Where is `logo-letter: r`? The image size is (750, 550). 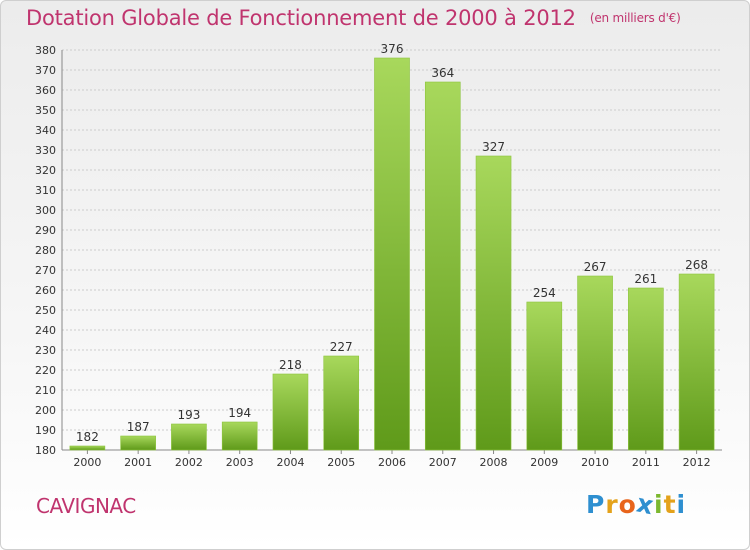 logo-letter: r is located at coordinates (612, 504).